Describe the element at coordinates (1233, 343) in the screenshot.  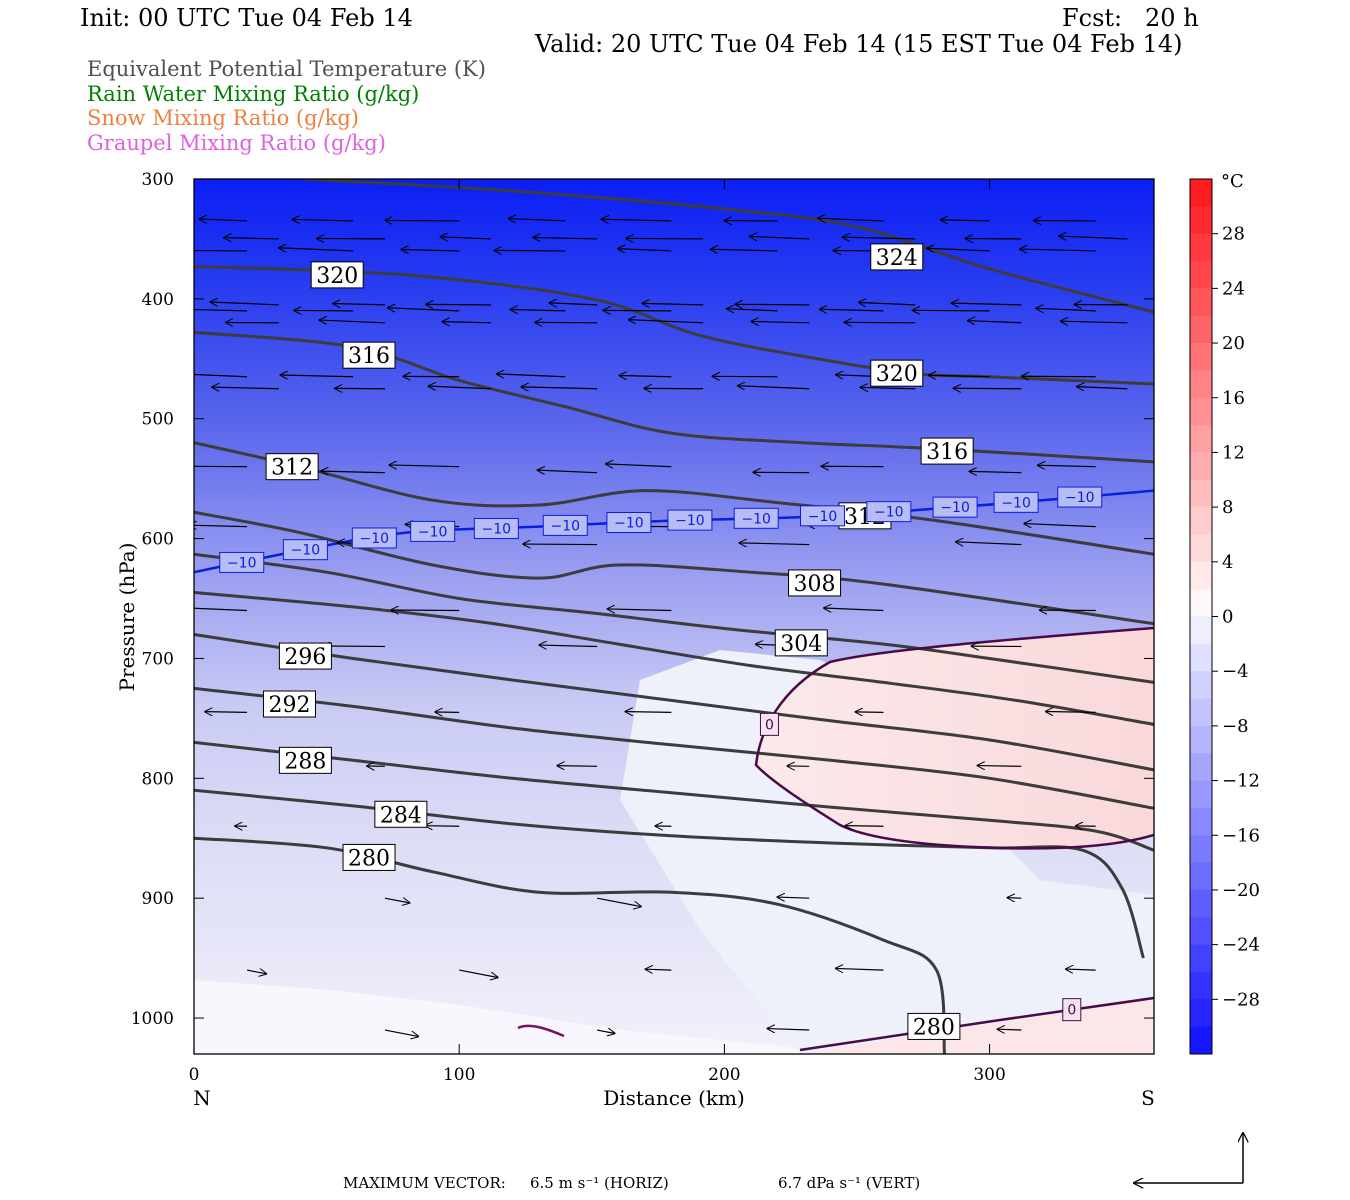
I see `colorbar-label: 20` at that location.